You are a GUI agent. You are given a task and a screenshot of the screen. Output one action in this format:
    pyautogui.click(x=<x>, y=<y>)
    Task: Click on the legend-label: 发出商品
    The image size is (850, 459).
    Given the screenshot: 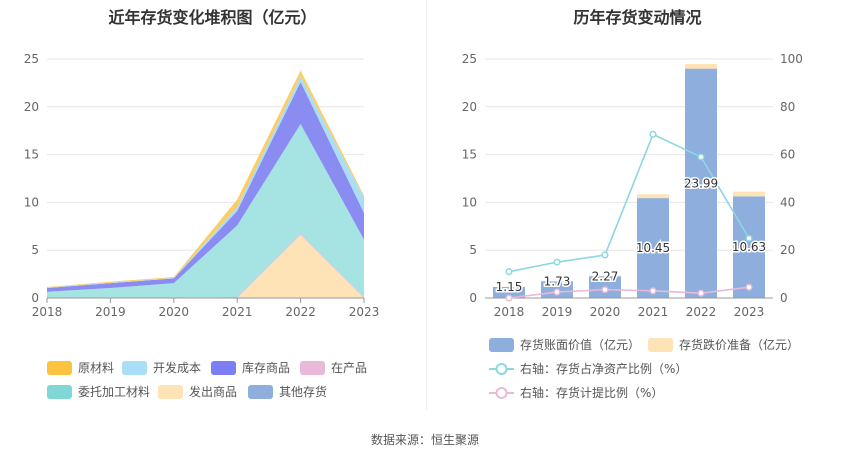 What is the action you would take?
    pyautogui.click(x=213, y=392)
    